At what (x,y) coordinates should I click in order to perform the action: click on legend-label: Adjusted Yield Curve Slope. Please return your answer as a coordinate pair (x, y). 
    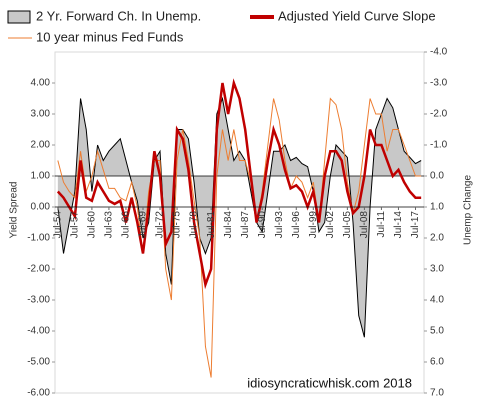
    Looking at the image, I should click on (357, 15).